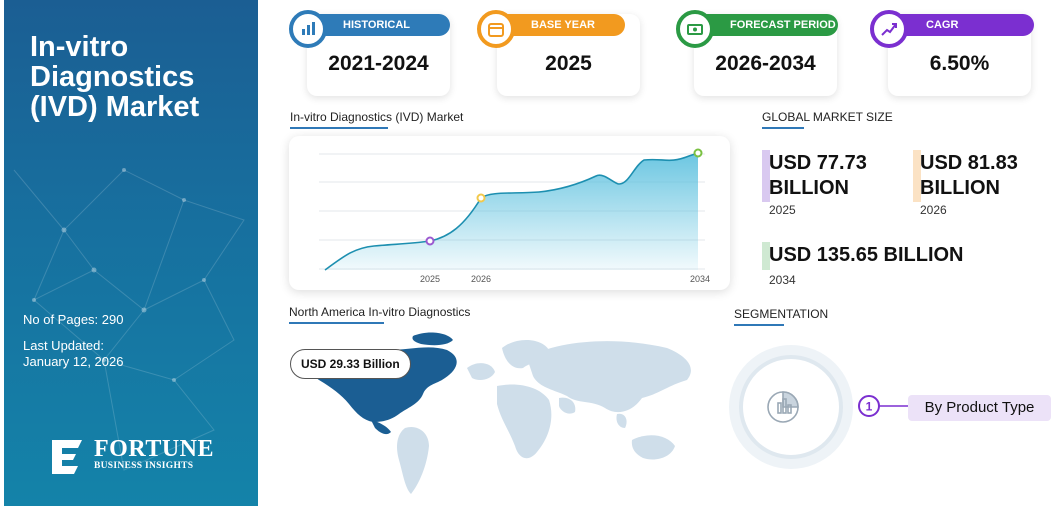 The height and width of the screenshot is (530, 1054). What do you see at coordinates (765, 63) in the screenshot?
I see `forecast-period-value: 2026-2034` at bounding box center [765, 63].